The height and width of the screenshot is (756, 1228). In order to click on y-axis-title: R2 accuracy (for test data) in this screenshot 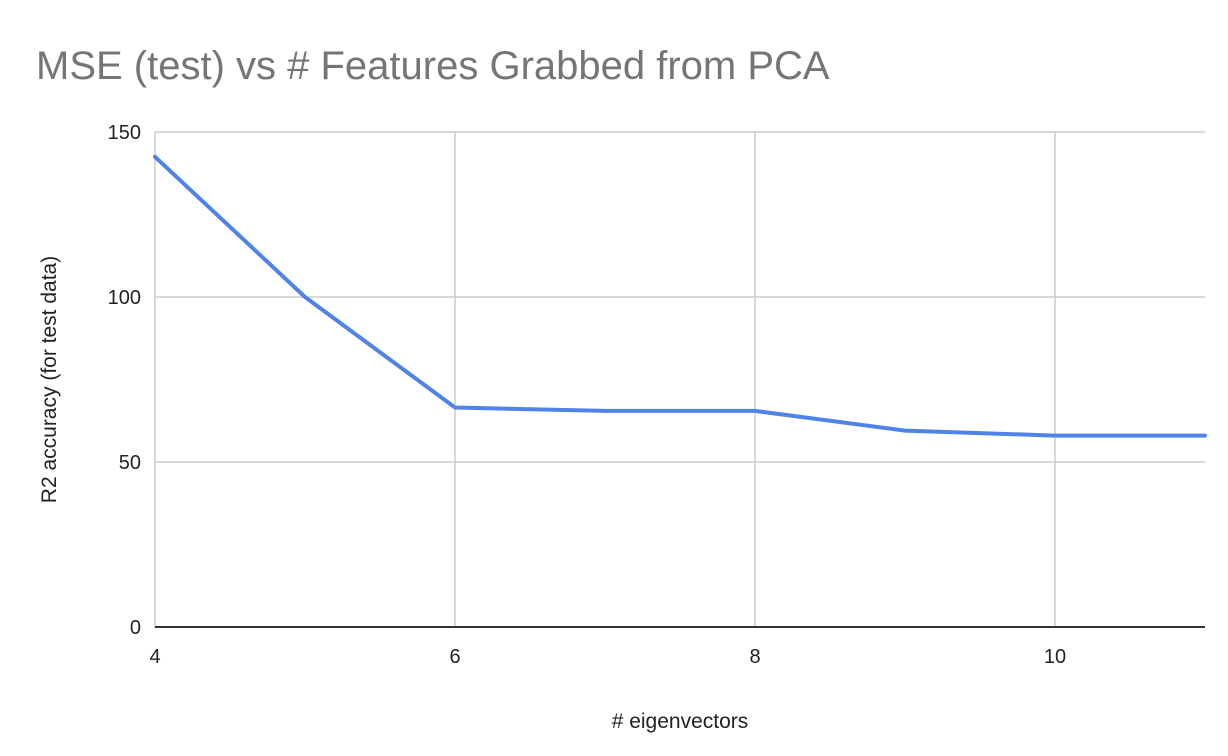, I will do `click(49, 379)`.